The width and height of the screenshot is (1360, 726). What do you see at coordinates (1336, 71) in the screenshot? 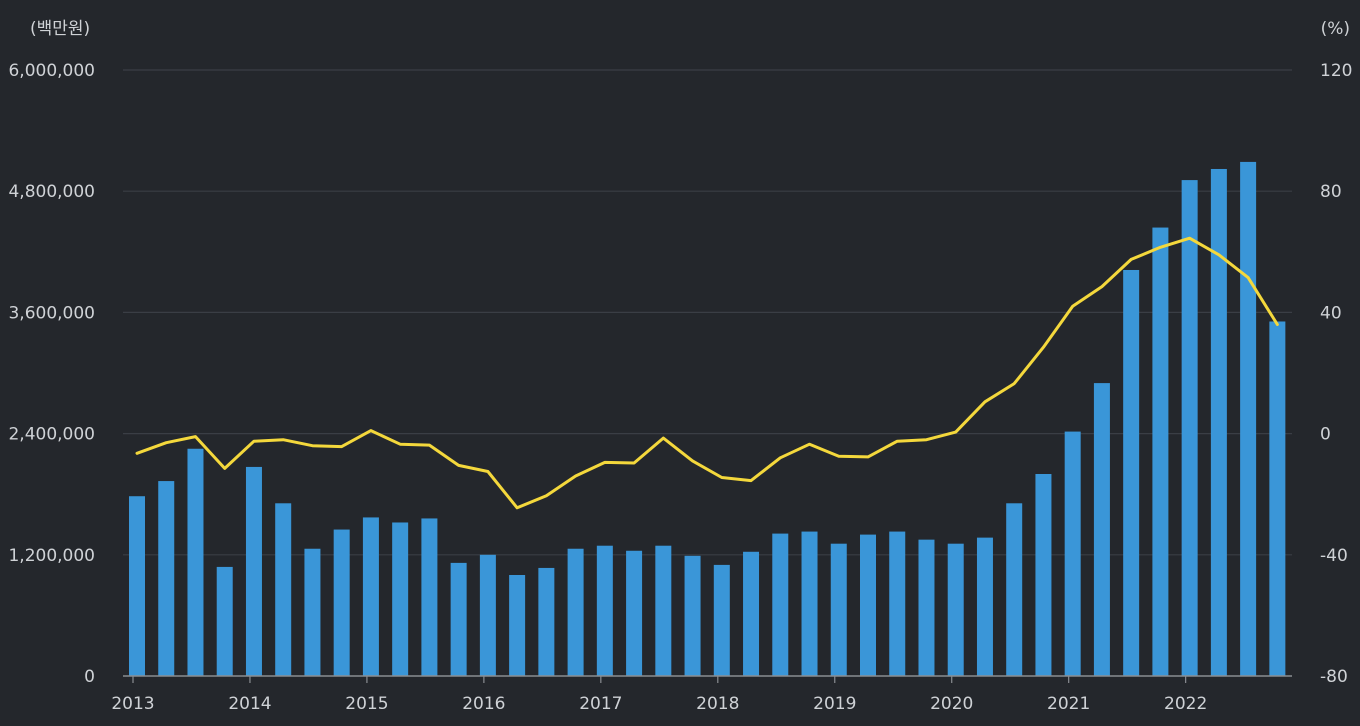
I see `right-axis-tick-label: 120` at bounding box center [1336, 71].